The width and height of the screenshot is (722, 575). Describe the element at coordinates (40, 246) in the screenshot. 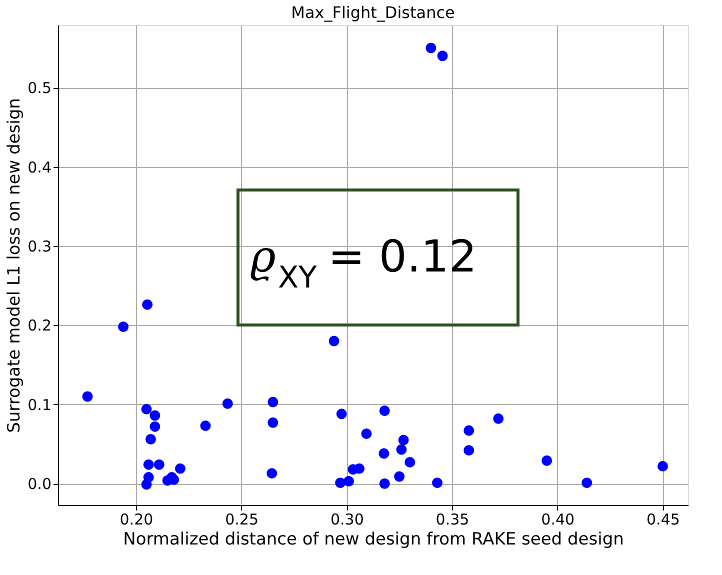

I see `y-tick-label: 0.3` at that location.